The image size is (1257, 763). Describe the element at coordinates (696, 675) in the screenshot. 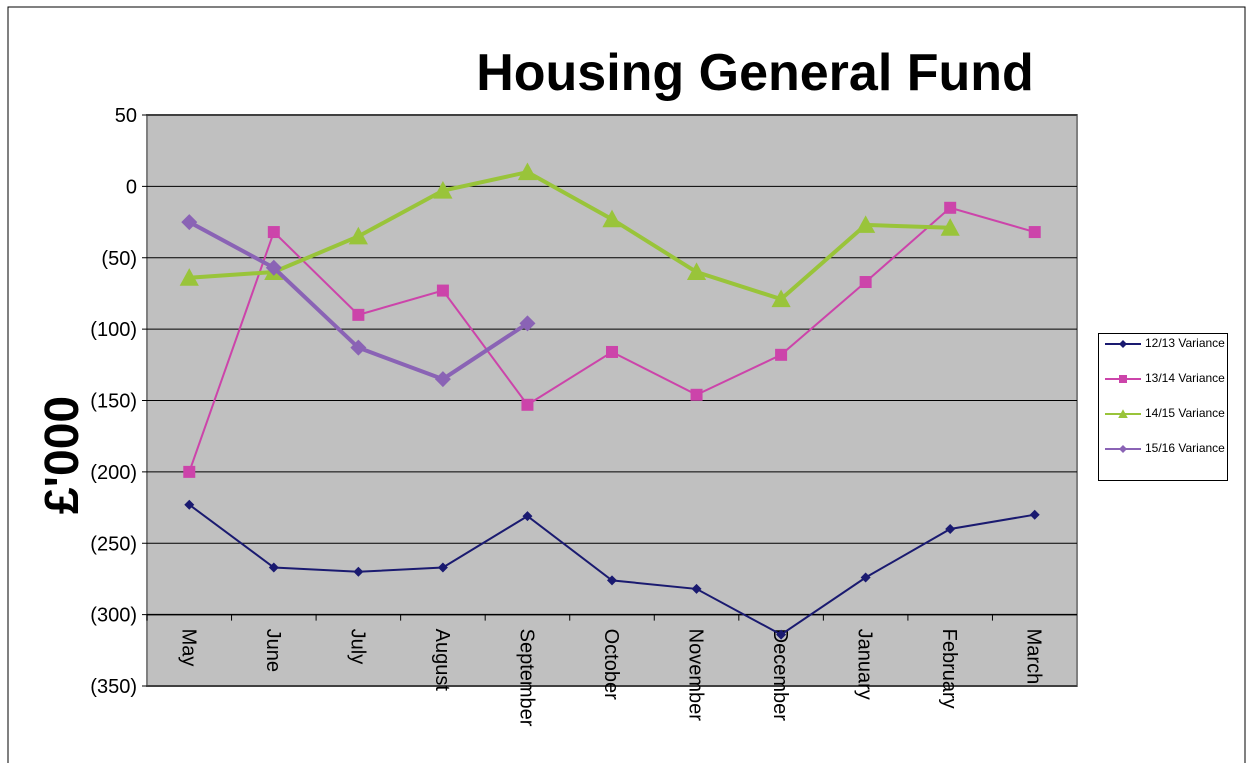

I see `x-tick-label: November` at that location.